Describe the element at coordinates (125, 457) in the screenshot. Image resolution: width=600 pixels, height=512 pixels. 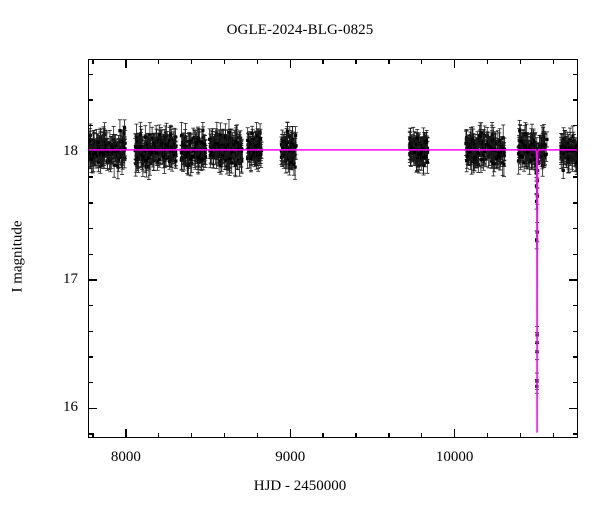
I see `x-tick-label: 8000` at that location.